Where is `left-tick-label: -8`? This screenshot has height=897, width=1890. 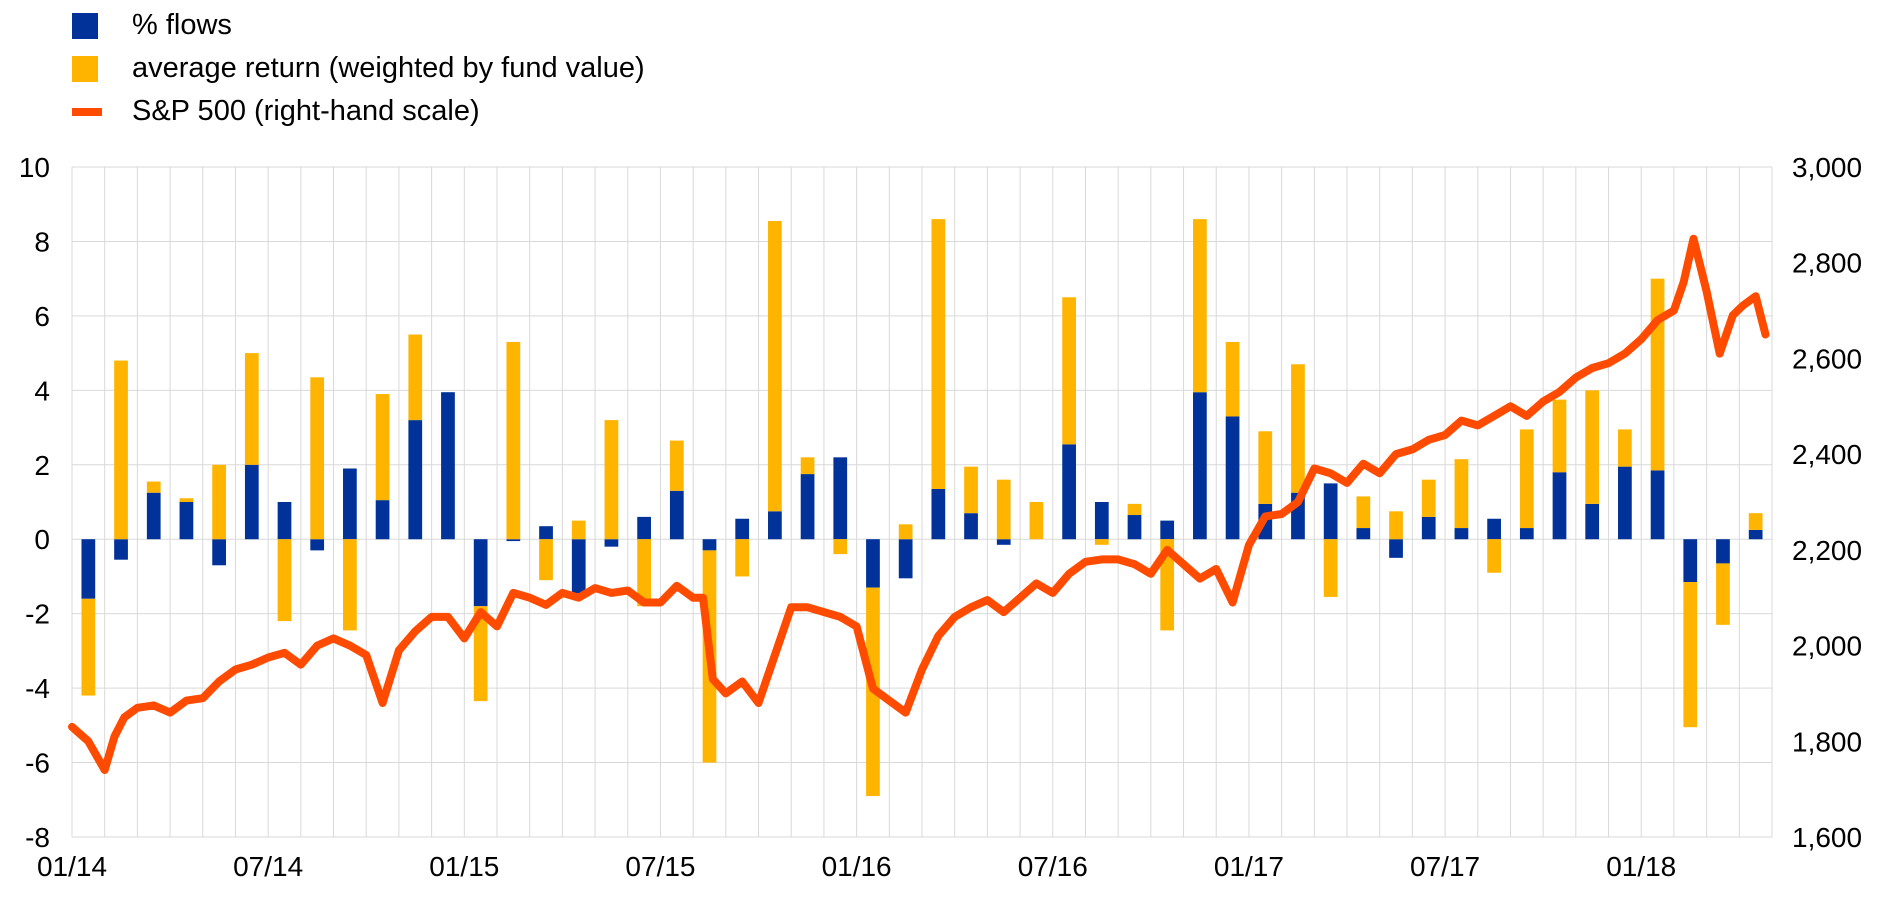 left-tick-label: -8 is located at coordinates (37, 837).